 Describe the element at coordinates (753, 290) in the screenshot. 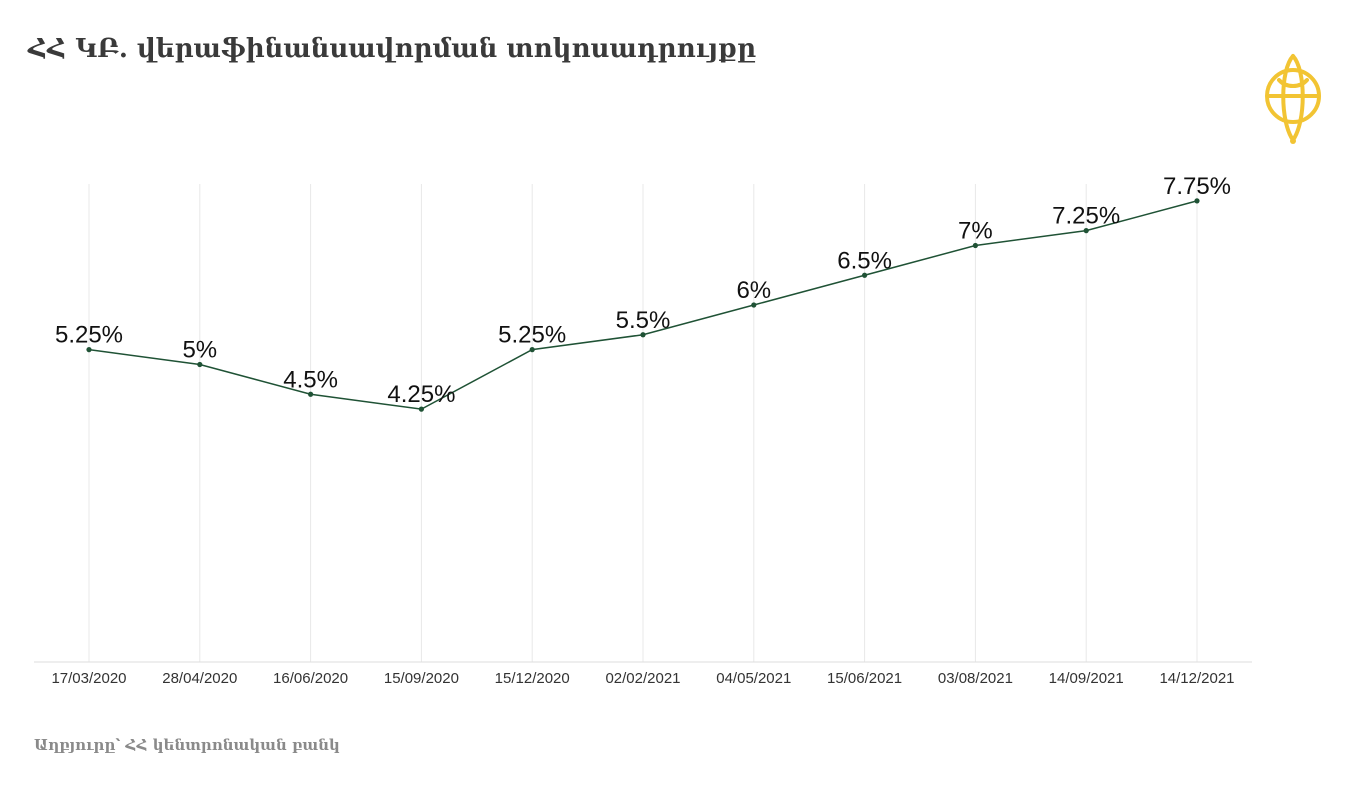

I see `data-label: 6%` at that location.